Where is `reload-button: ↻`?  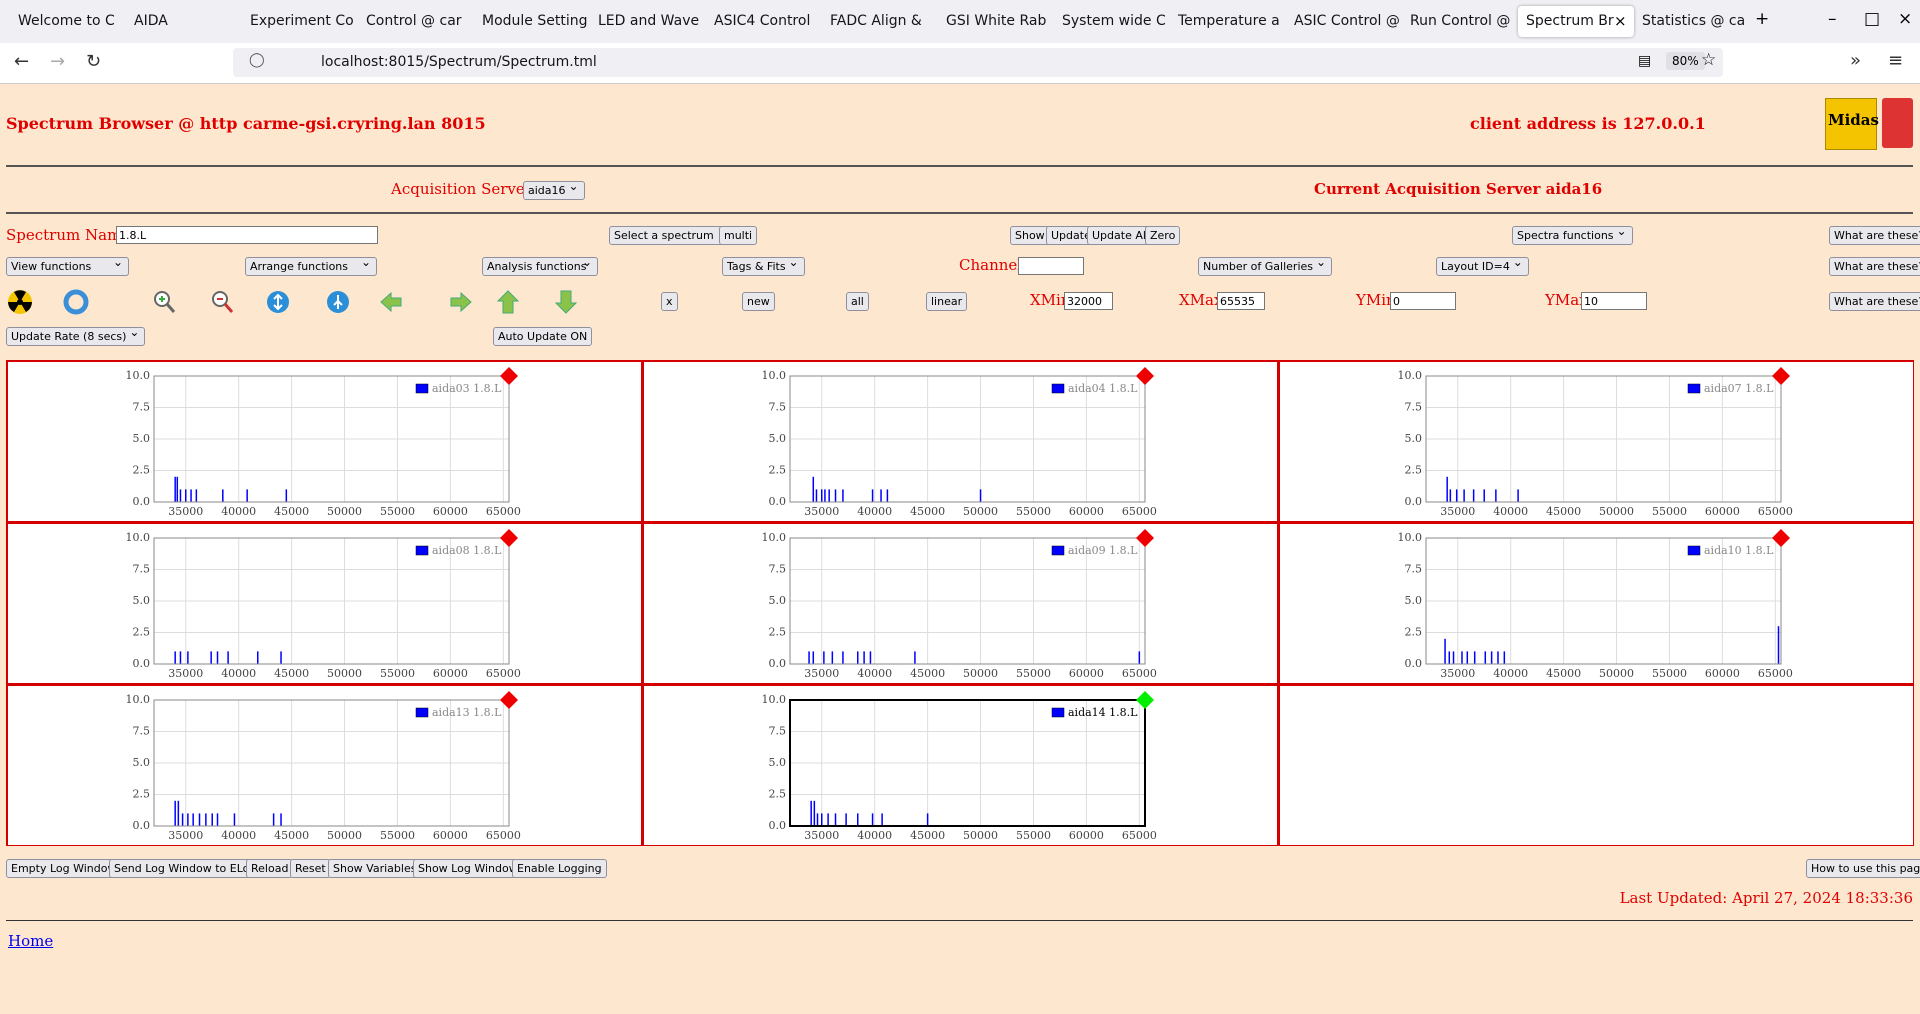
reload-button: ↻ is located at coordinates (94, 61).